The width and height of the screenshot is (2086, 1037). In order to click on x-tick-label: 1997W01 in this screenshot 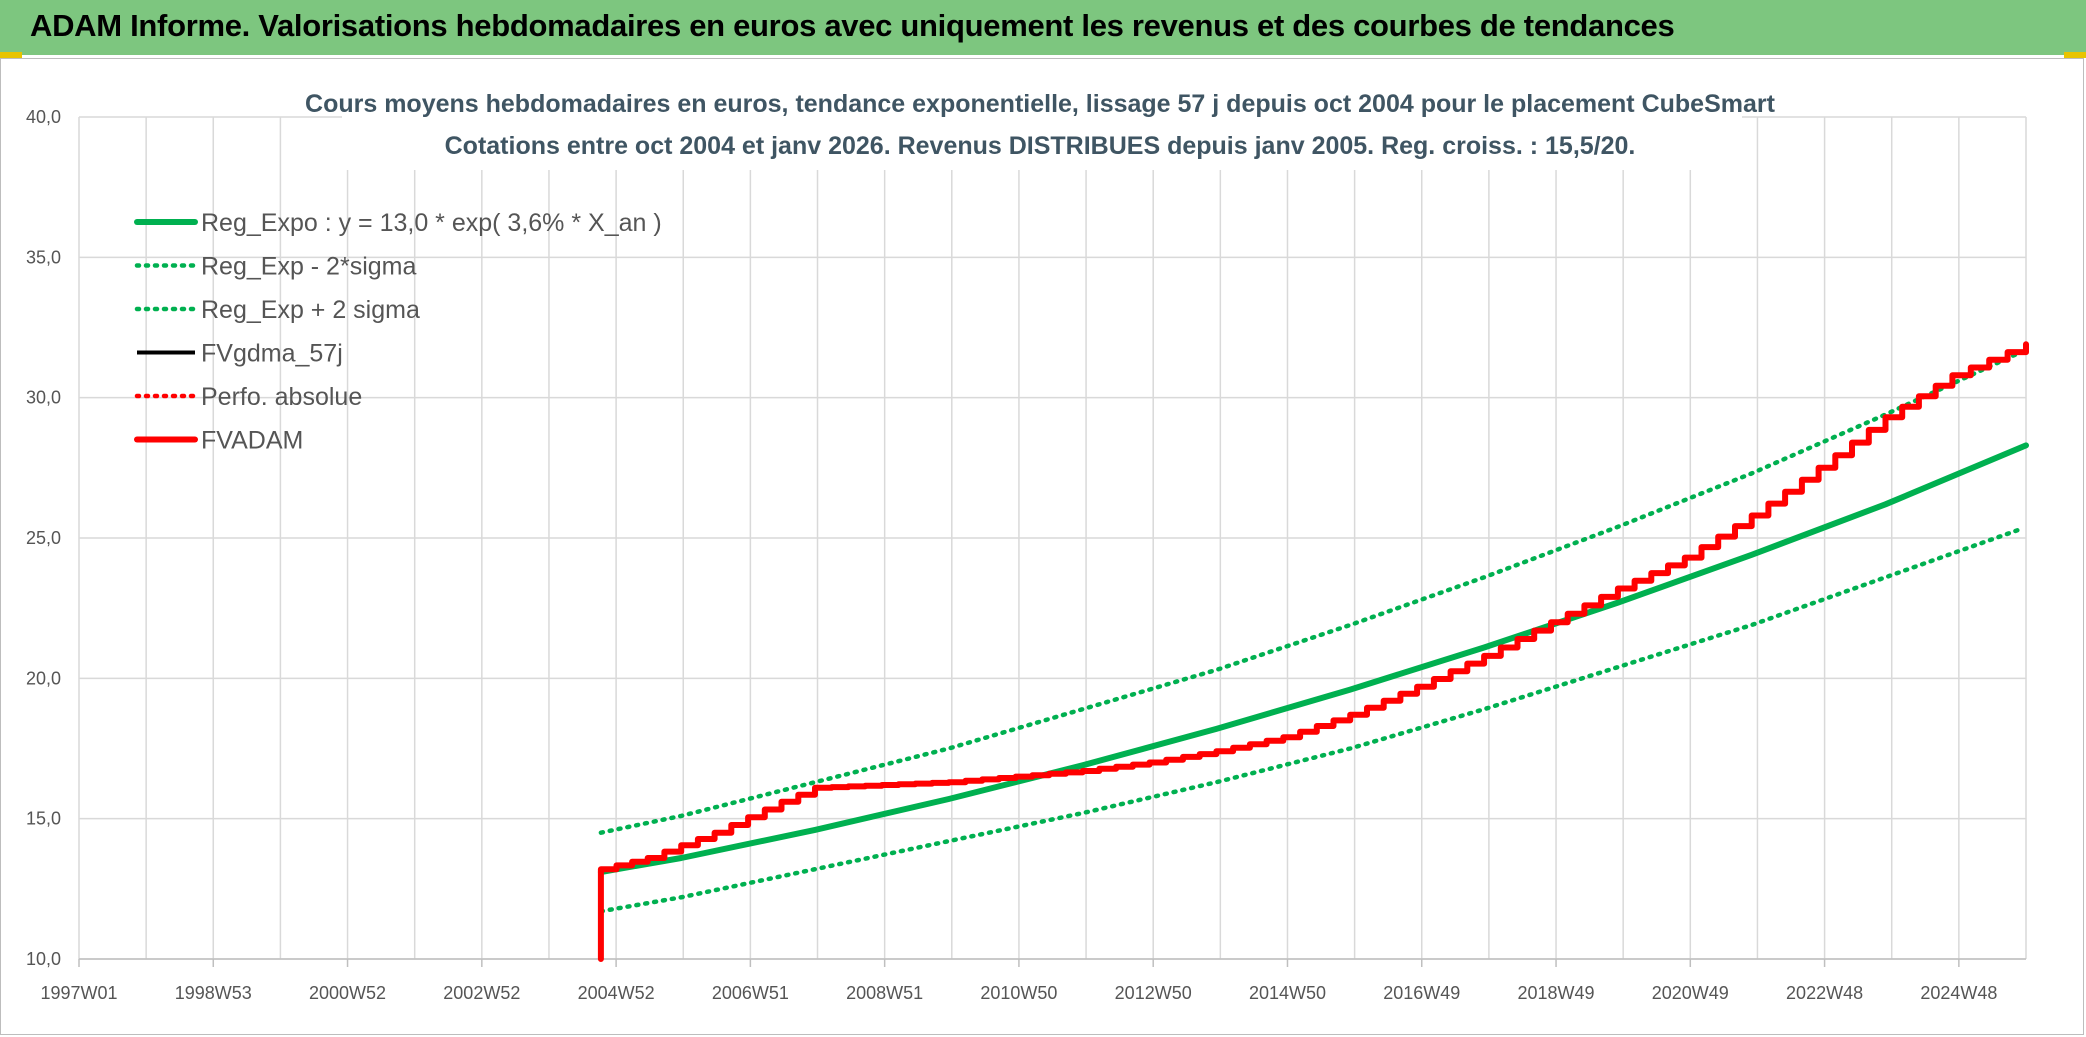, I will do `click(78, 993)`.